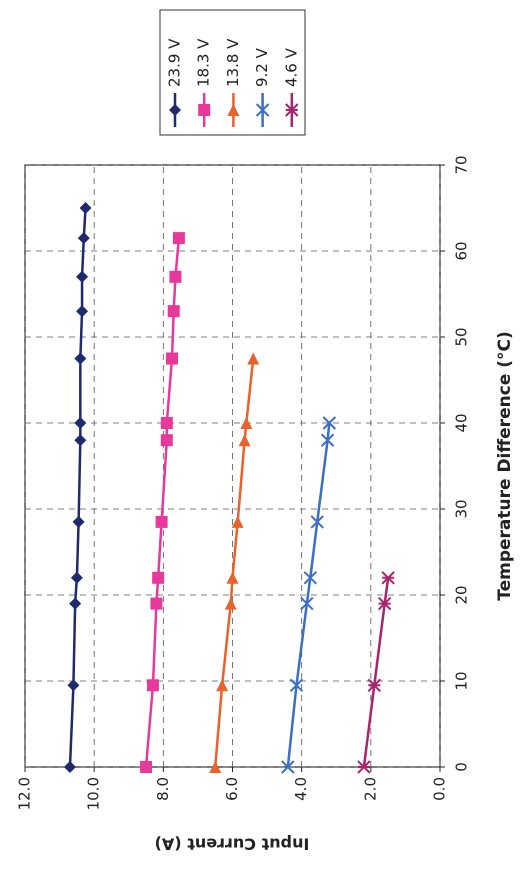  I want to click on x-axis-title: Temperature Difference (°C), so click(505, 466).